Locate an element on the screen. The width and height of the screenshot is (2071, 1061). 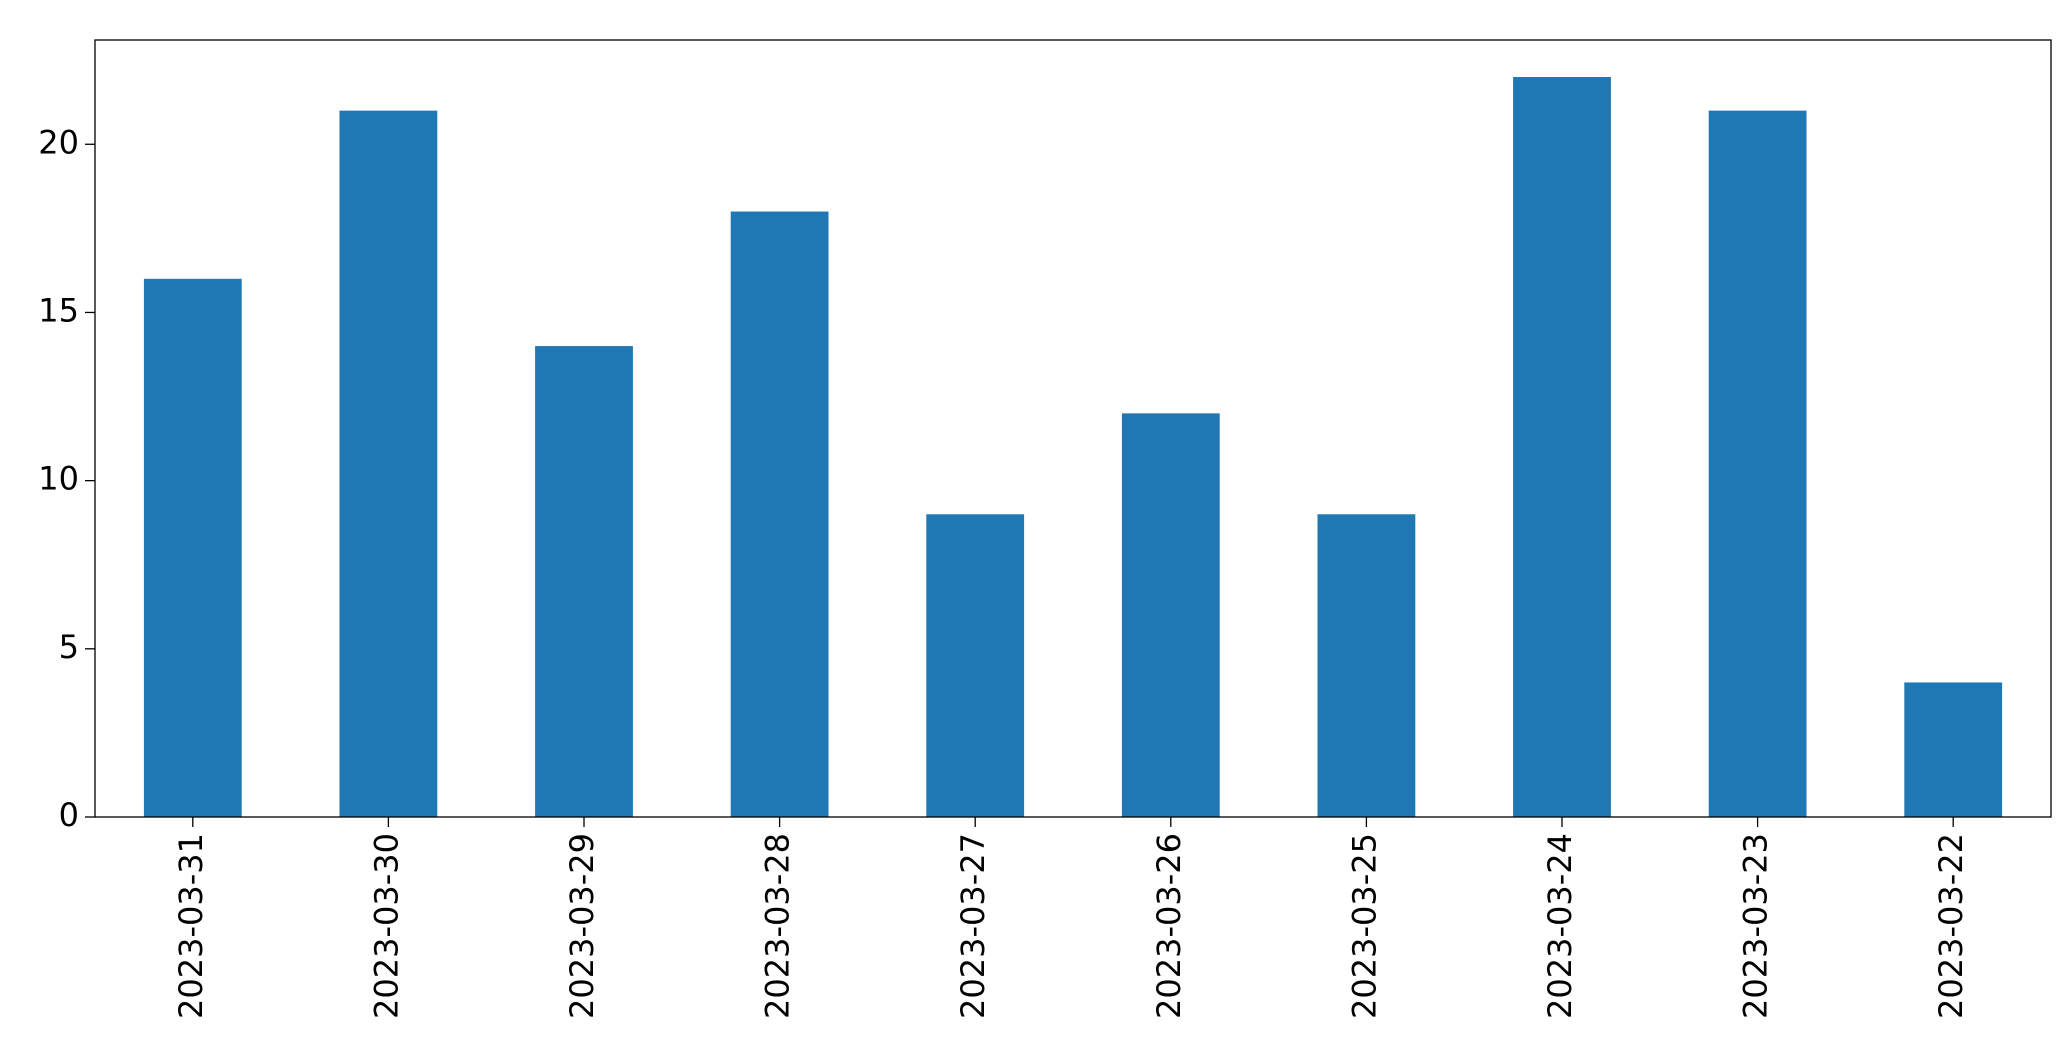
x-tick-label: 2023-03-29 is located at coordinates (582, 926).